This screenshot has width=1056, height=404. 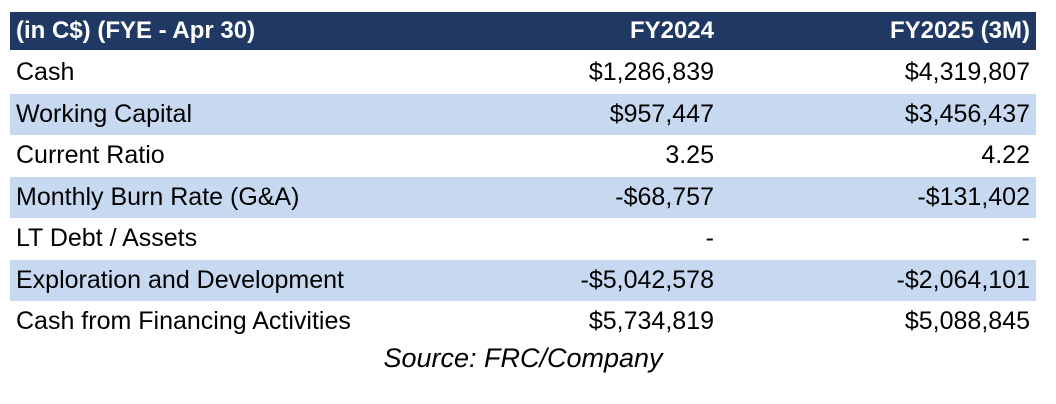 What do you see at coordinates (90, 155) in the screenshot?
I see `row-label: Current Ratio` at bounding box center [90, 155].